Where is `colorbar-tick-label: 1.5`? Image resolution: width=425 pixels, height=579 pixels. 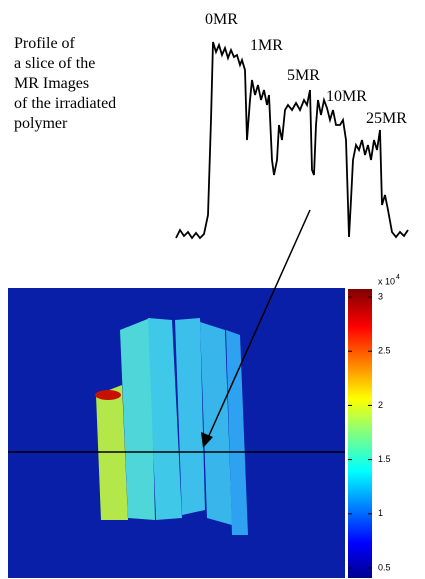
colorbar-tick-label: 1.5 is located at coordinates (384, 459).